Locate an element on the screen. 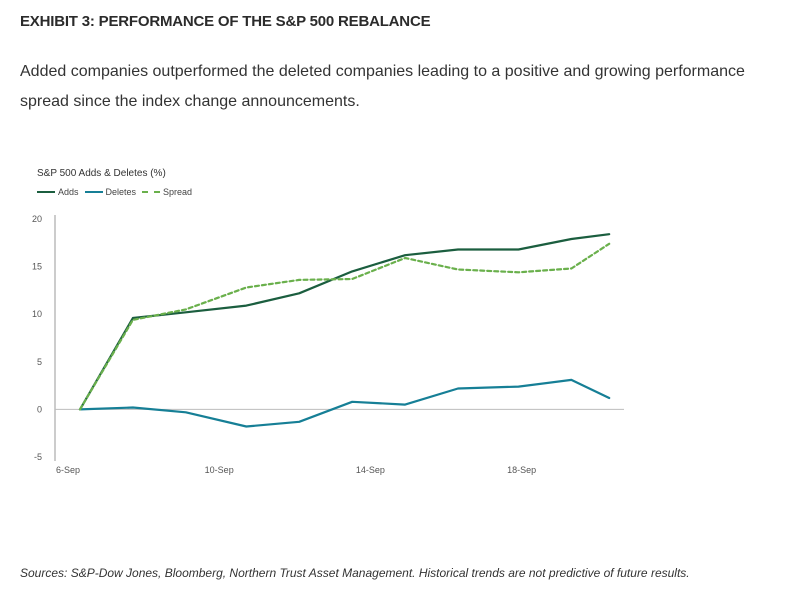  legend-swatch-deletes is located at coordinates (93, 192).